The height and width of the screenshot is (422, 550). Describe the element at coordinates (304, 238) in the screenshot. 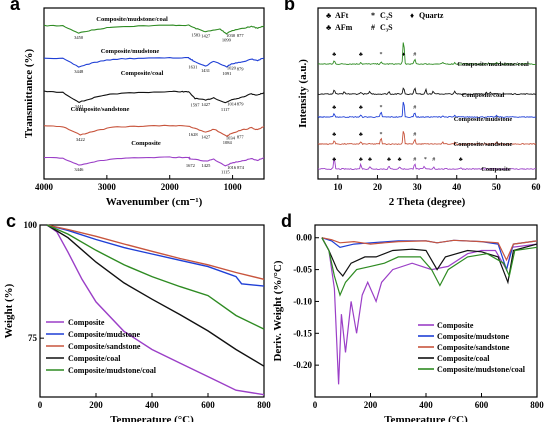

I see `panel-d-ytick-label: 0.00` at that location.